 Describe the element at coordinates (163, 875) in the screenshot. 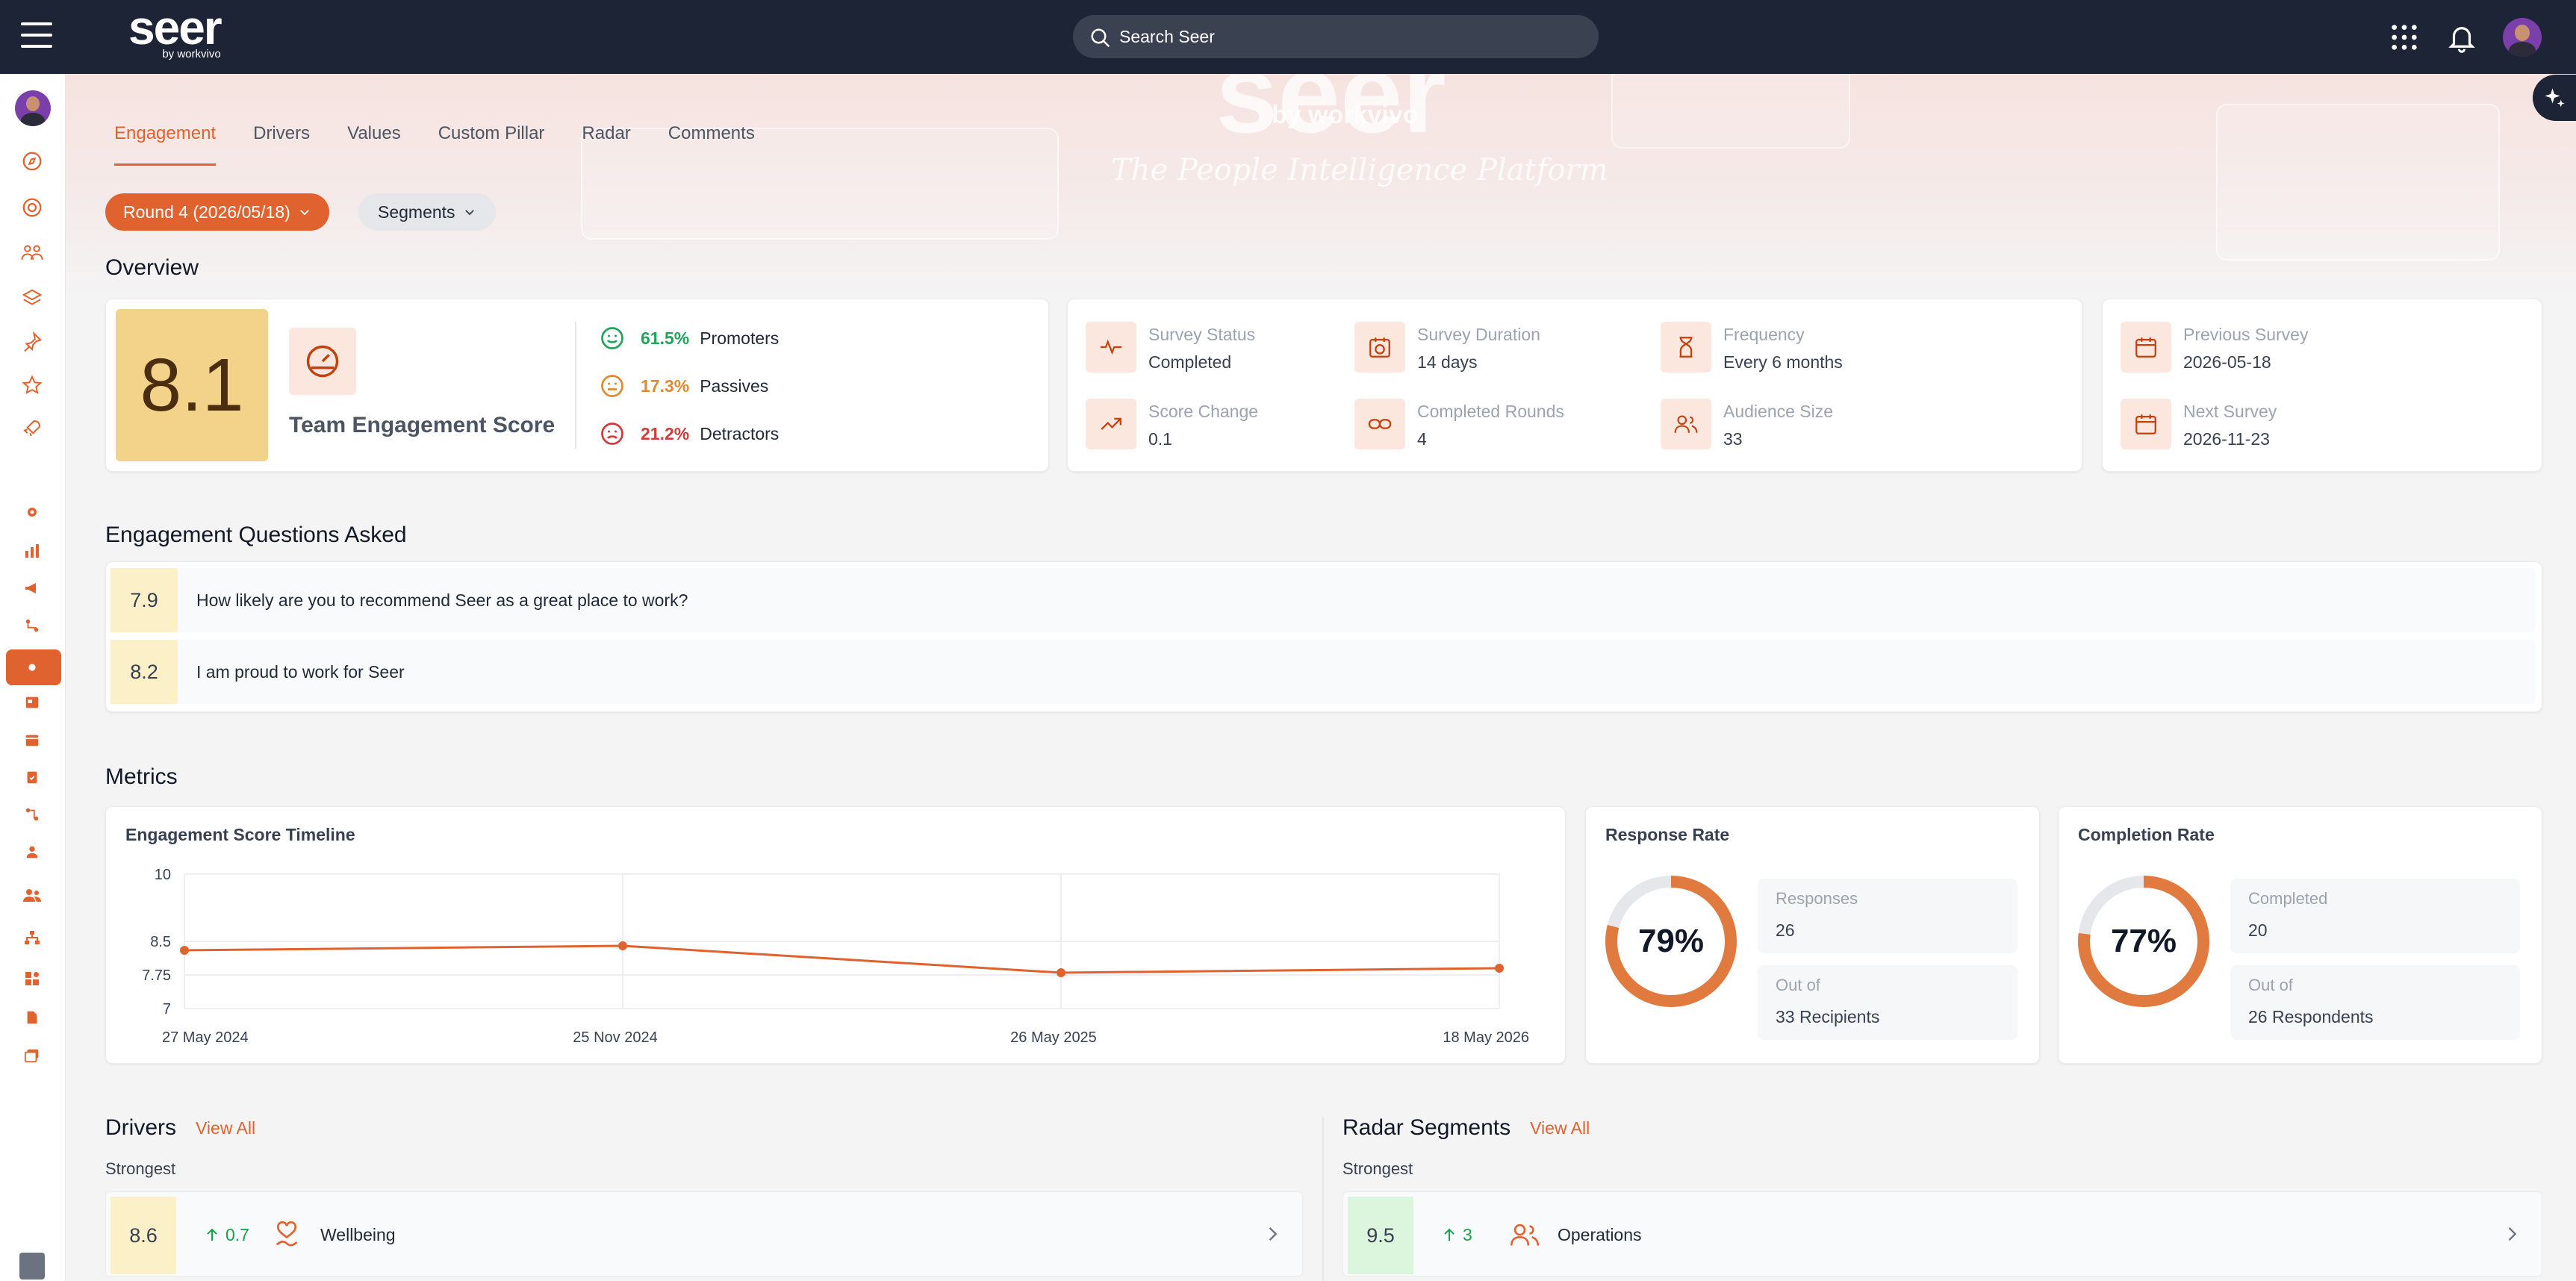

I see `y-tick-label: 10` at that location.